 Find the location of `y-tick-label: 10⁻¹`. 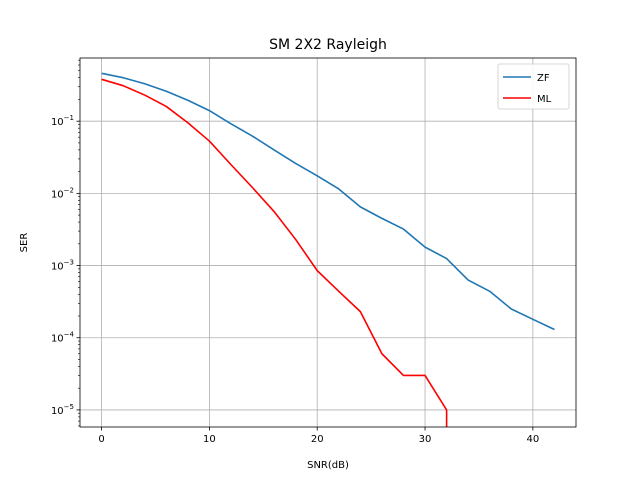

y-tick-label: 10⁻¹ is located at coordinates (62, 121).